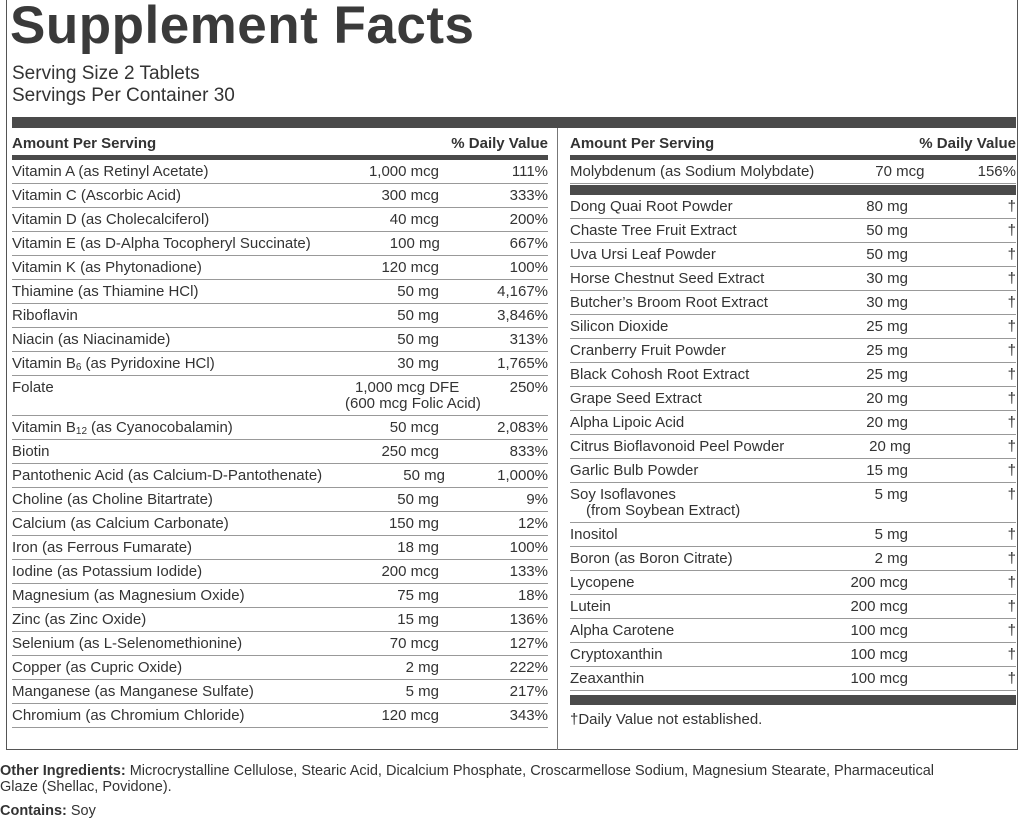  I want to click on daily-value: 136%, so click(528, 619).